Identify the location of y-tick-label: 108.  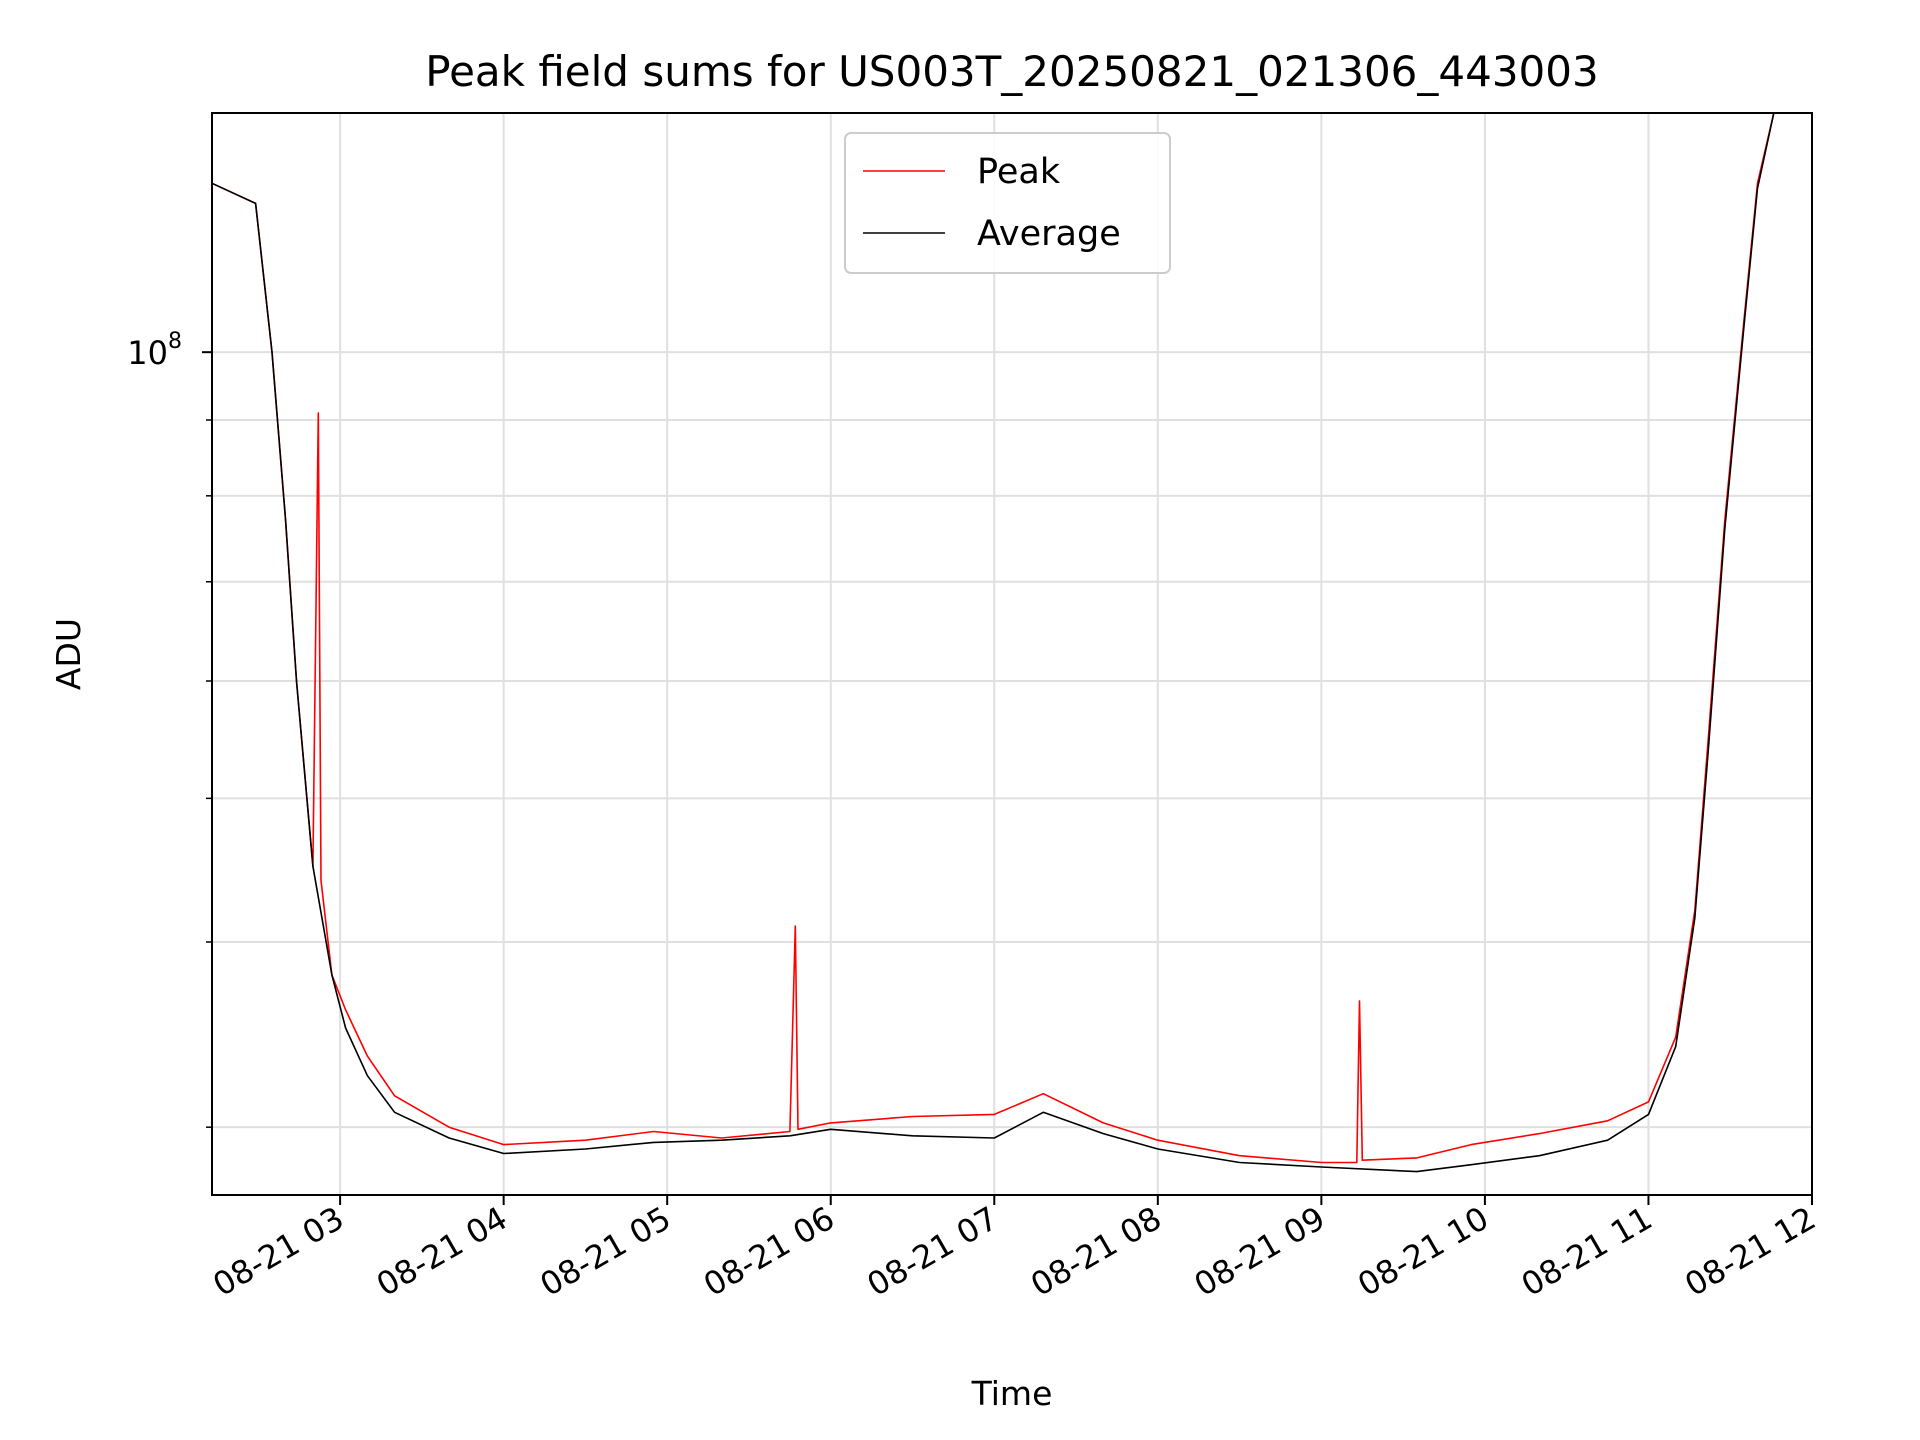
(154, 350).